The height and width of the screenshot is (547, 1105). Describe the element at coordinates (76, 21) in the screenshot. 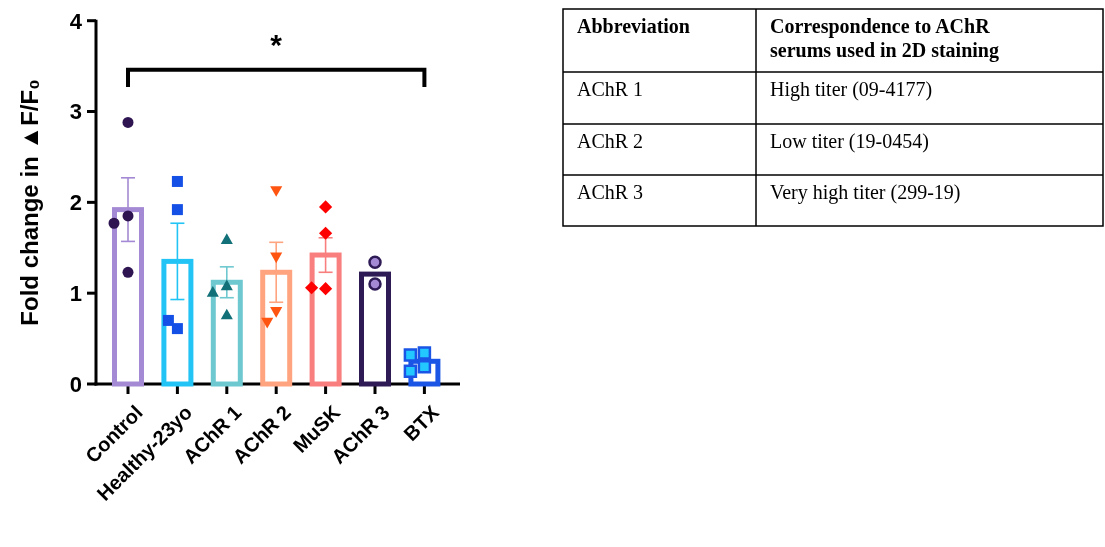

I see `y-tick-label: 4` at that location.